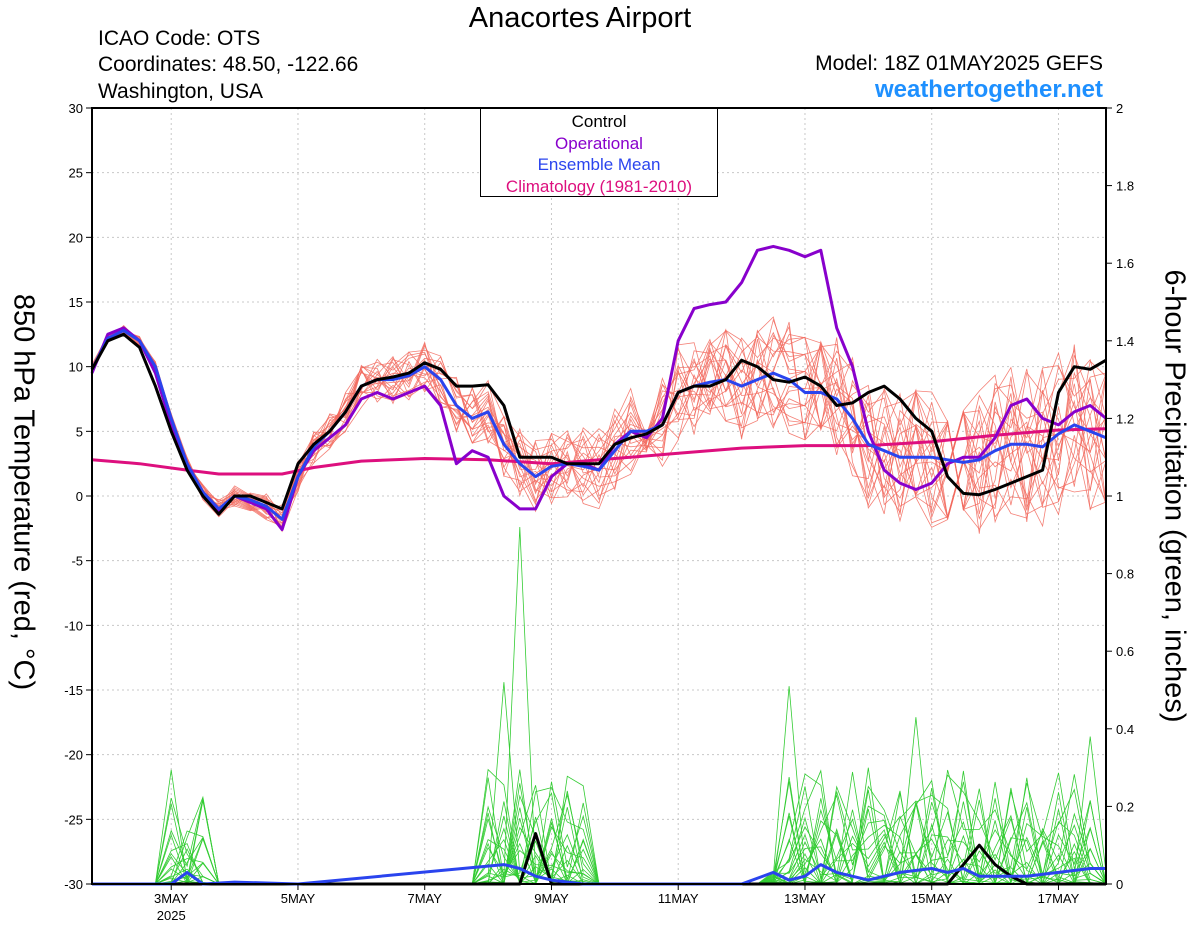 This screenshot has height=927, width=1200. I want to click on y-left-tick-label: -10, so click(73, 625).